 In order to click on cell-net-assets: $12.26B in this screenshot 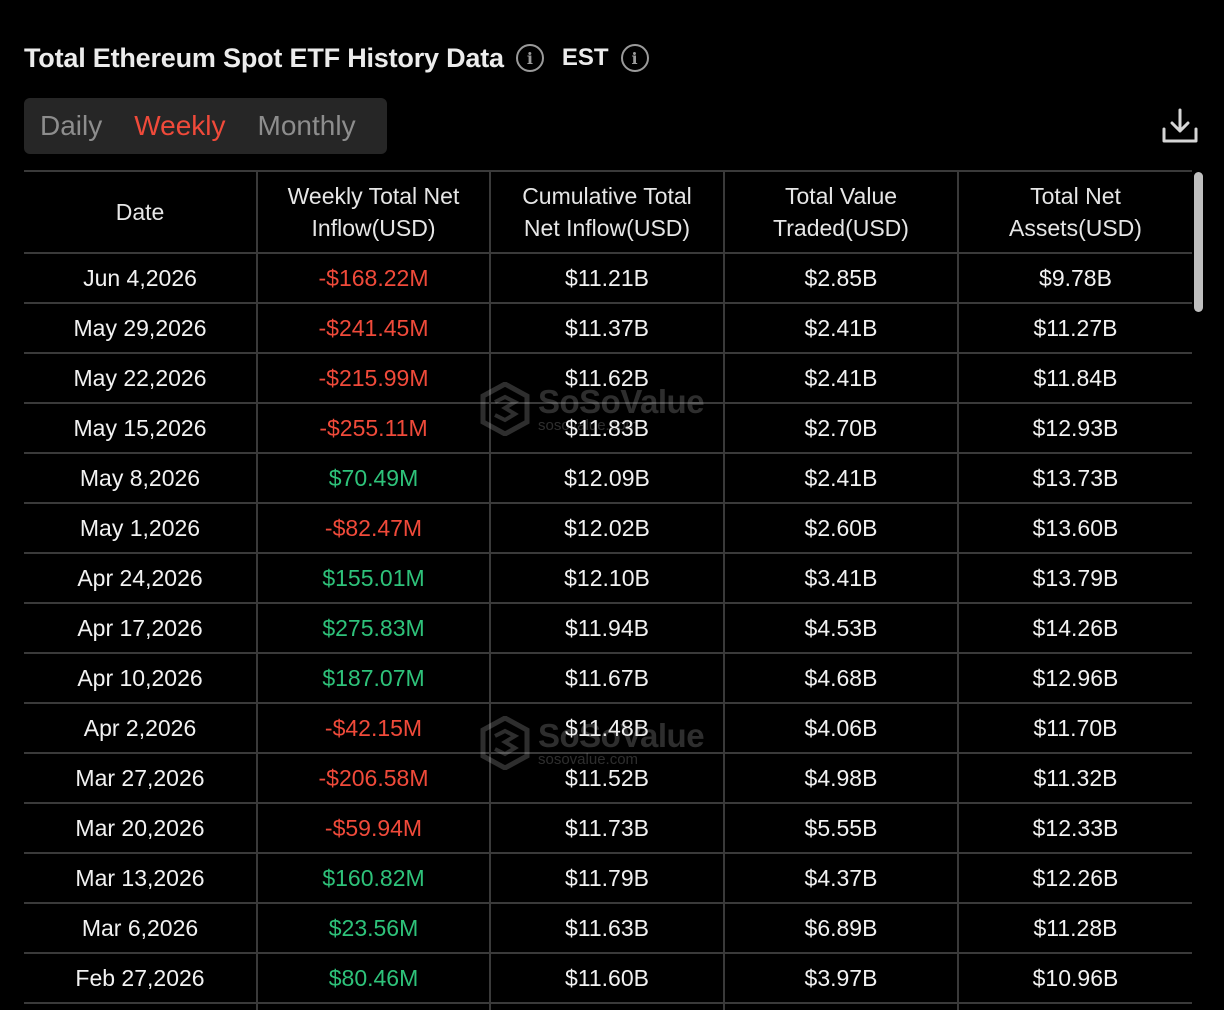, I will do `click(1074, 878)`.